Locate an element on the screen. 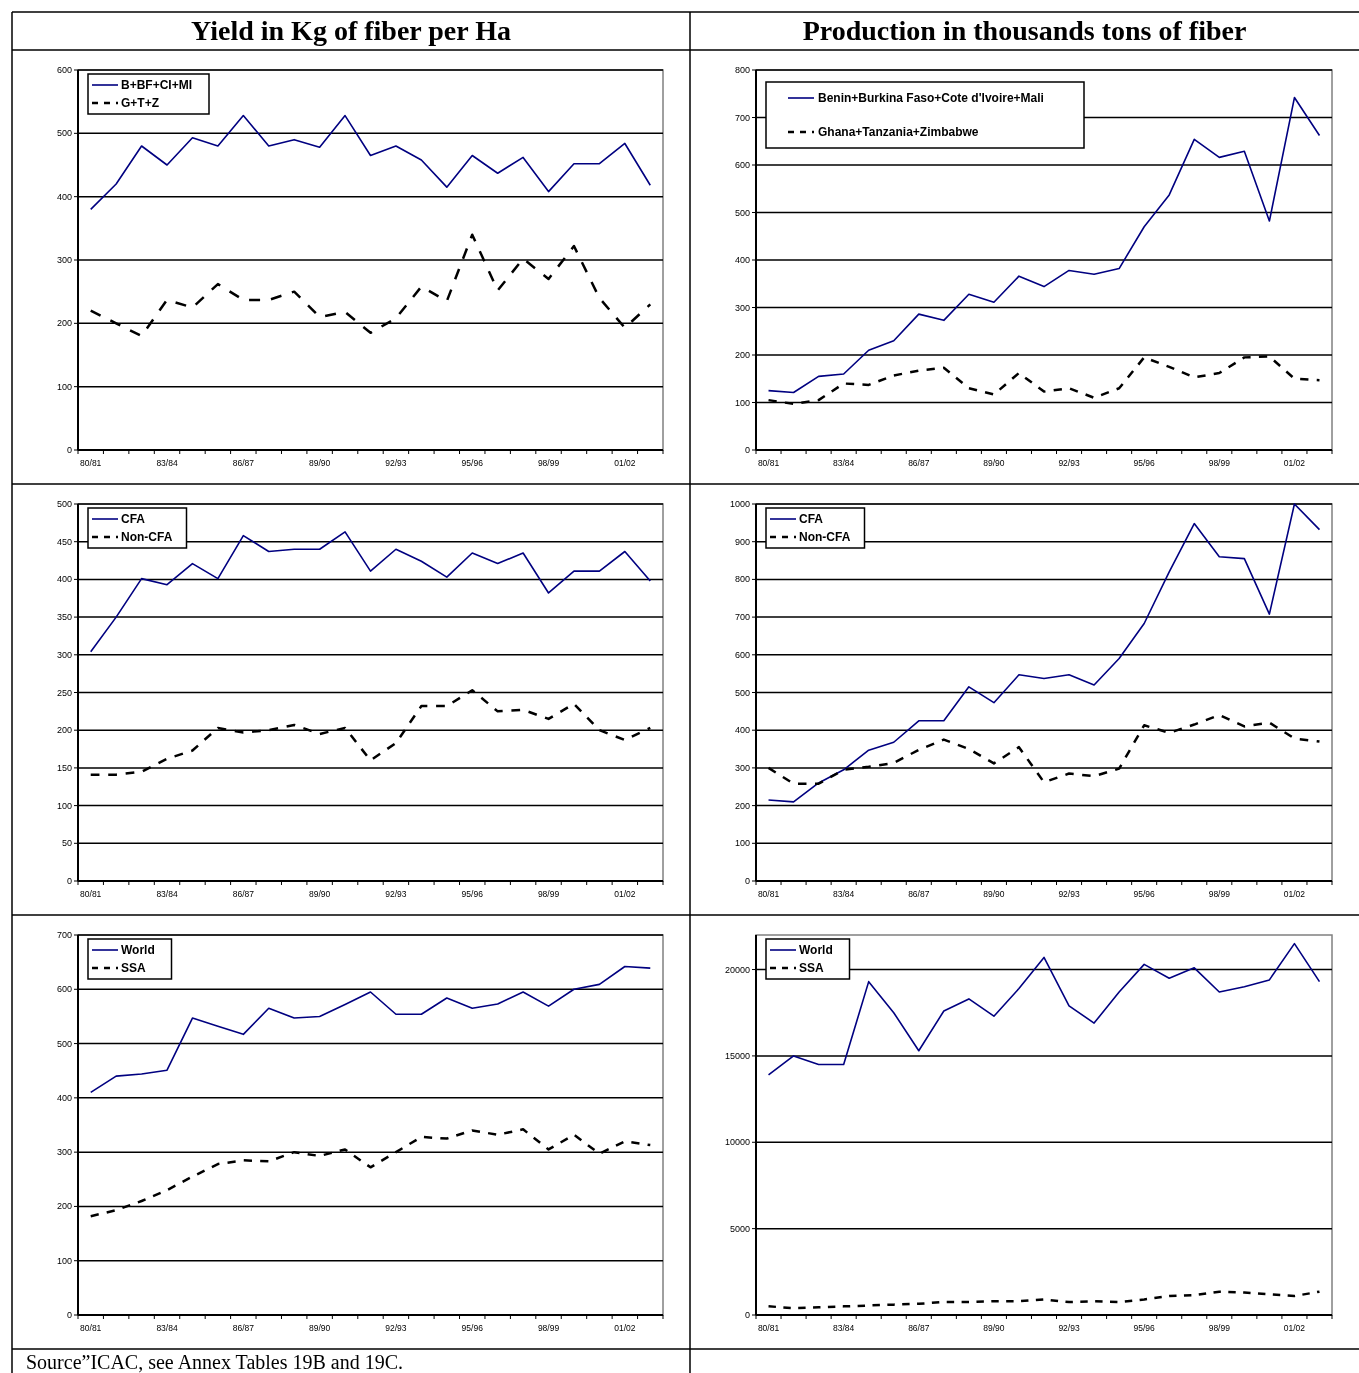 Image resolution: width=1359 pixels, height=1373 pixels. y-tick-label: 10000 is located at coordinates (737, 1142).